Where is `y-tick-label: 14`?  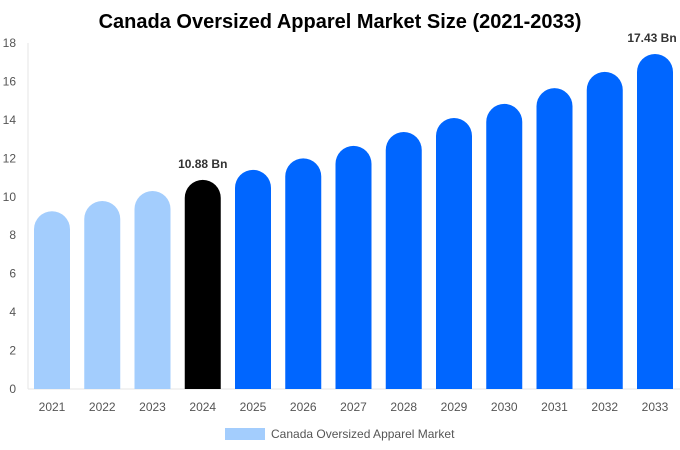 y-tick-label: 14 is located at coordinates (10, 120).